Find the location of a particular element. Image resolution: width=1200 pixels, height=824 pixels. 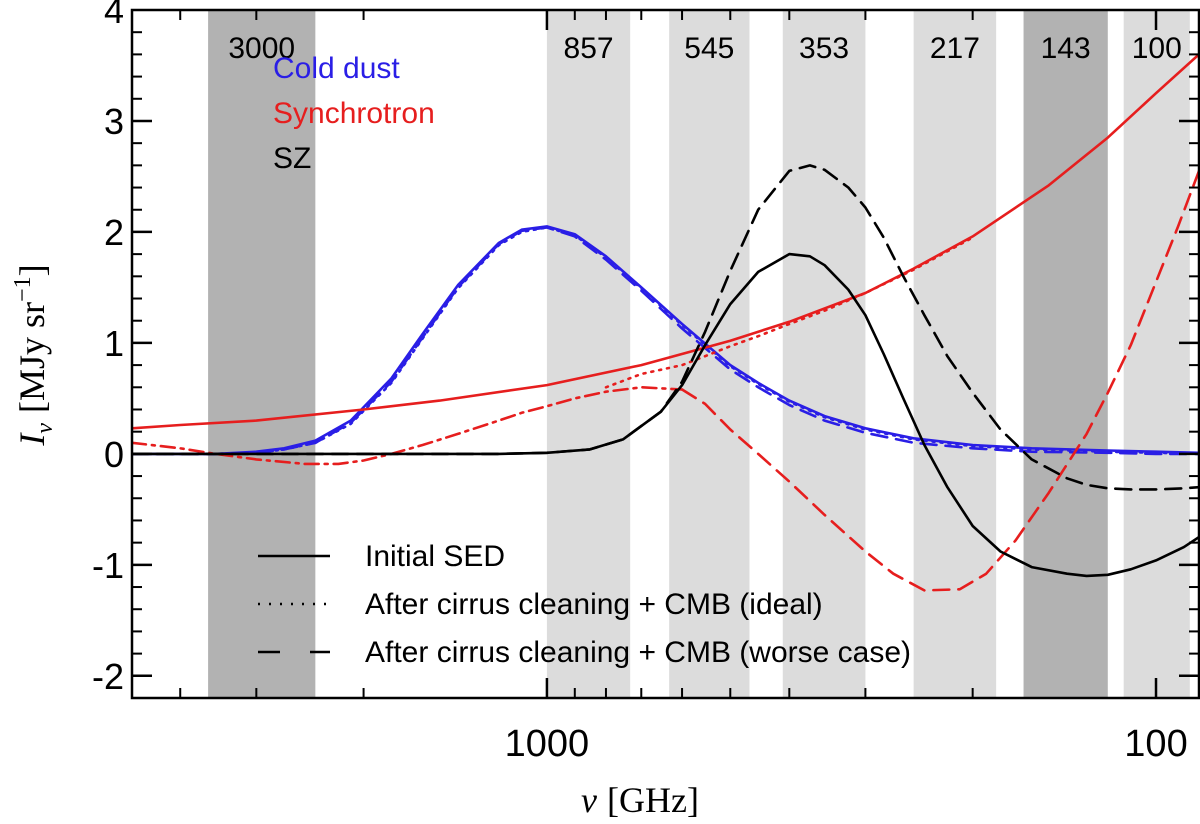

x-axis-label: ν [GHz] is located at coordinates (640, 800).